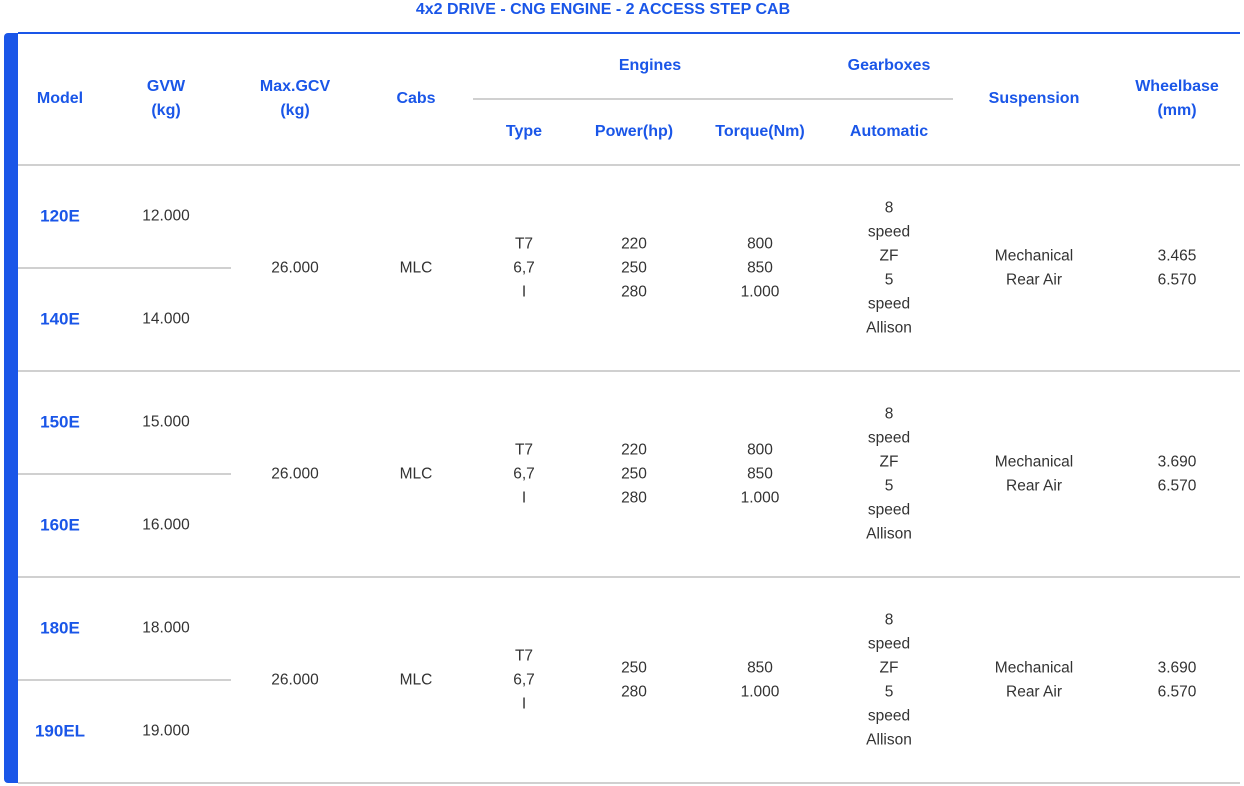 This screenshot has width=1244, height=786. Describe the element at coordinates (524, 131) in the screenshot. I see `header-cell: Type` at that location.